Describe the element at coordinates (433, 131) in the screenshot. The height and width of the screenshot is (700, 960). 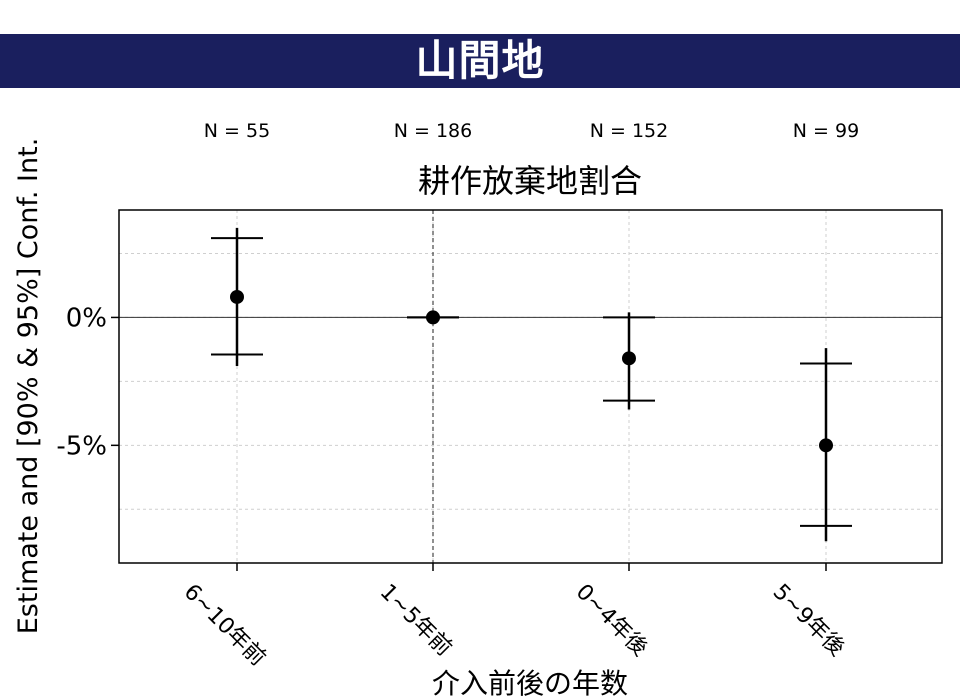
I see `n-count-label: N = 186` at that location.